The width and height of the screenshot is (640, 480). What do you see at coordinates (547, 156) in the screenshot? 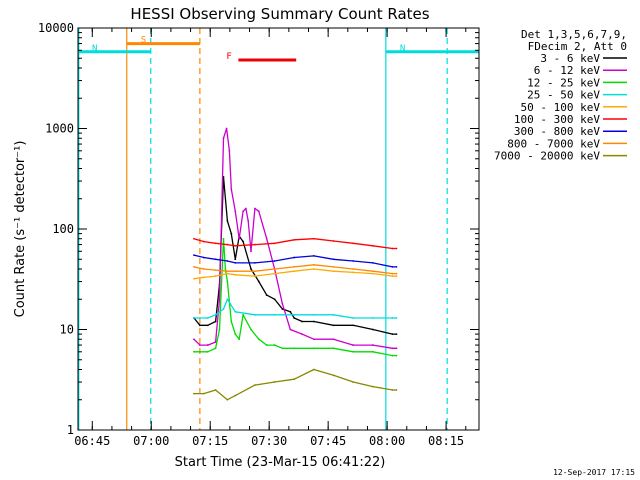
I see `legend-label-8: 7000 - 20000 keV` at bounding box center [547, 156].